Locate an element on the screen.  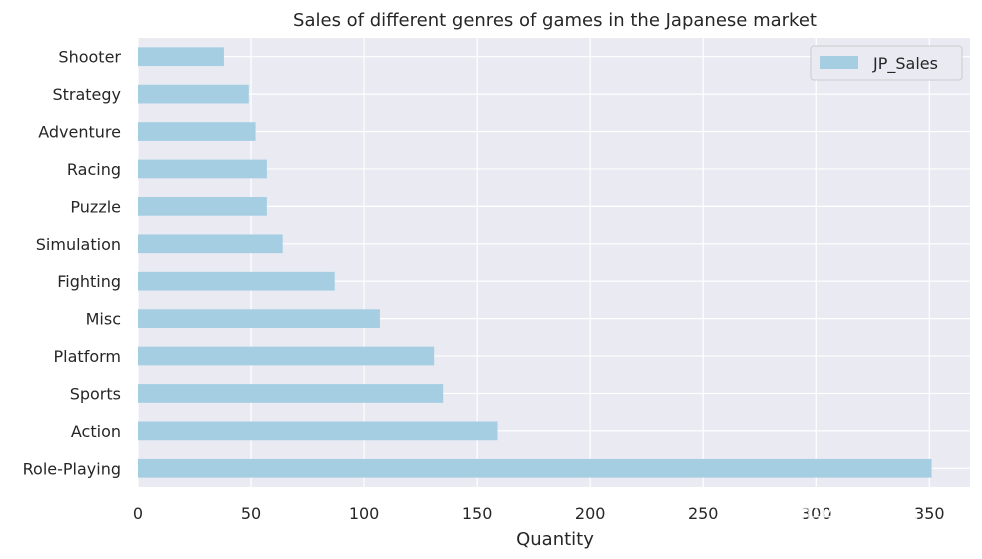
y-tick-label: Strategy is located at coordinates (86, 94).